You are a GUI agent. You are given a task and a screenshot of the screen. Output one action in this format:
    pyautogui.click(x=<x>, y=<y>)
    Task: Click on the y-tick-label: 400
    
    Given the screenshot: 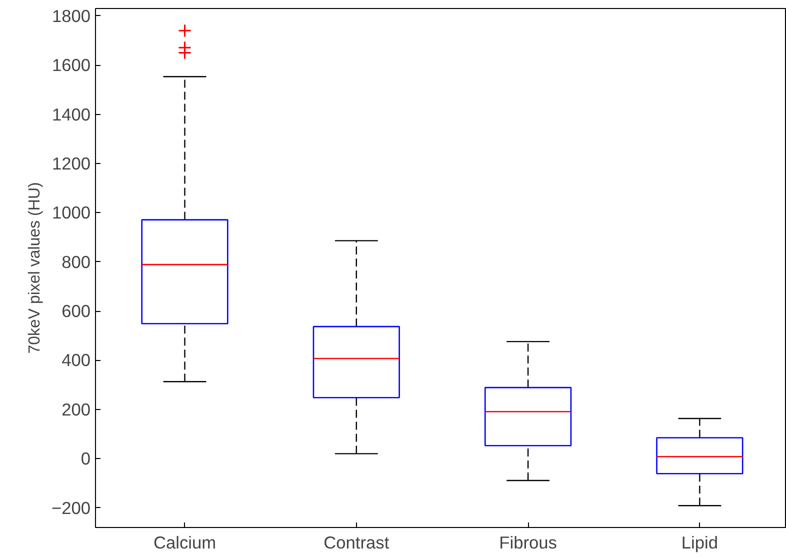 What is the action you would take?
    pyautogui.click(x=76, y=360)
    